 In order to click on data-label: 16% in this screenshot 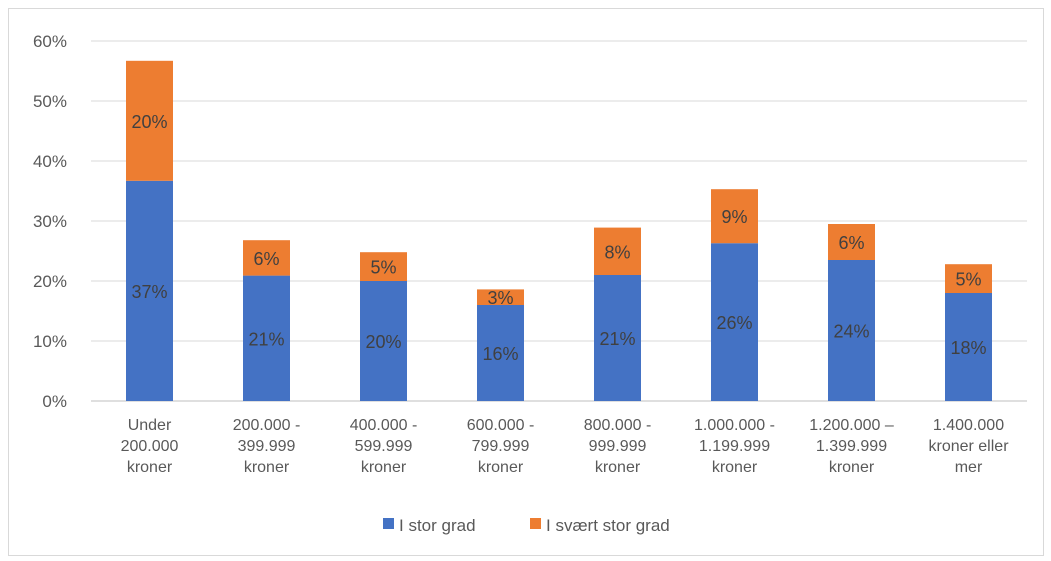, I will do `click(500, 354)`.